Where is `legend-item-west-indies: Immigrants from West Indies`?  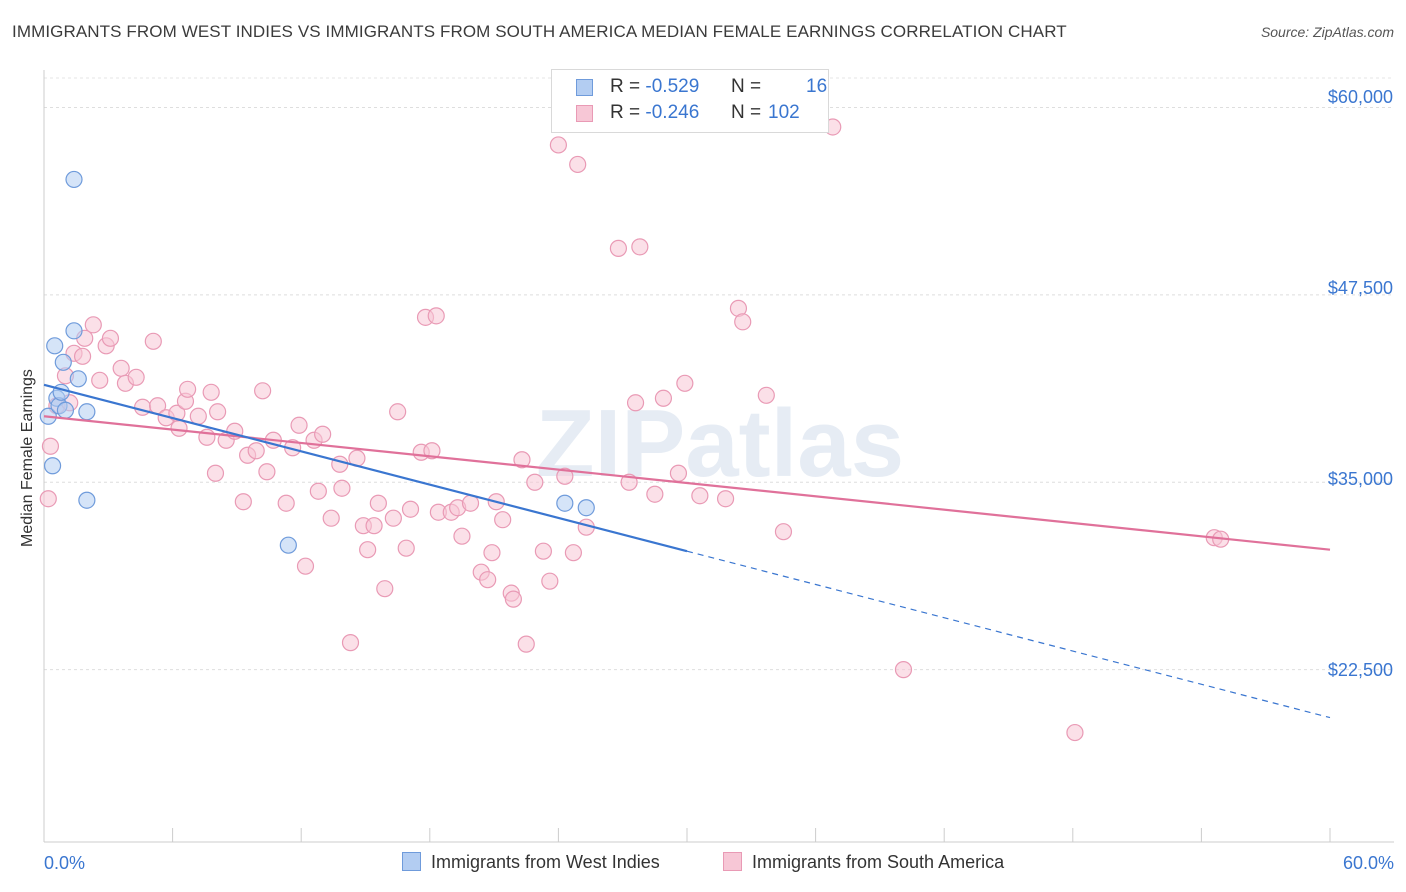
legend-item-west-indies: Immigrants from West Indies is located at coordinates (531, 862).